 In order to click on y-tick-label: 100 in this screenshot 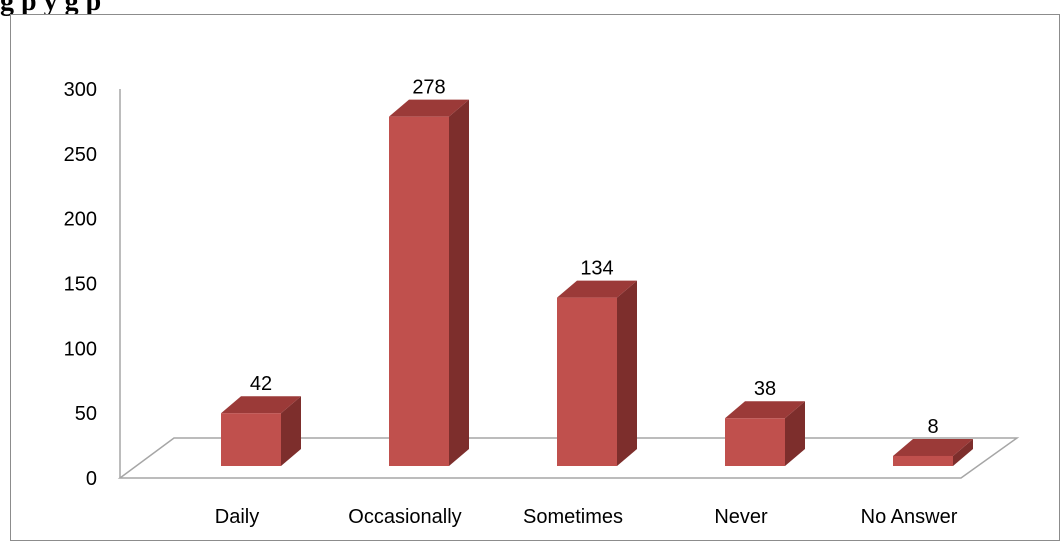, I will do `click(80, 349)`.